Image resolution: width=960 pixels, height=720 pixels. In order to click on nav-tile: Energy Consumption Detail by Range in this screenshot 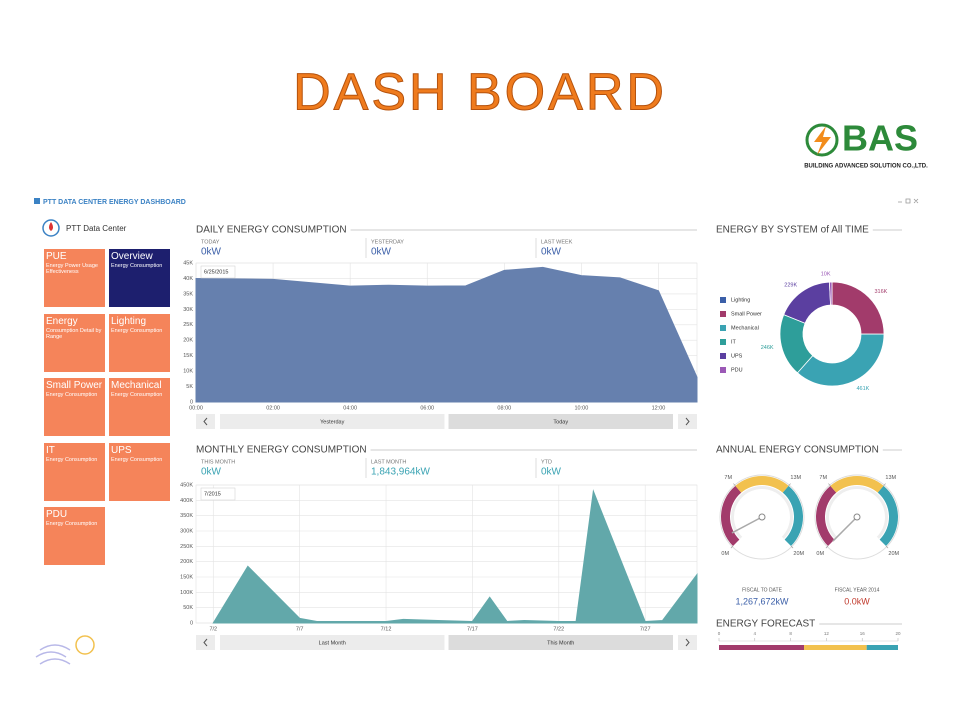, I will do `click(74, 342)`.